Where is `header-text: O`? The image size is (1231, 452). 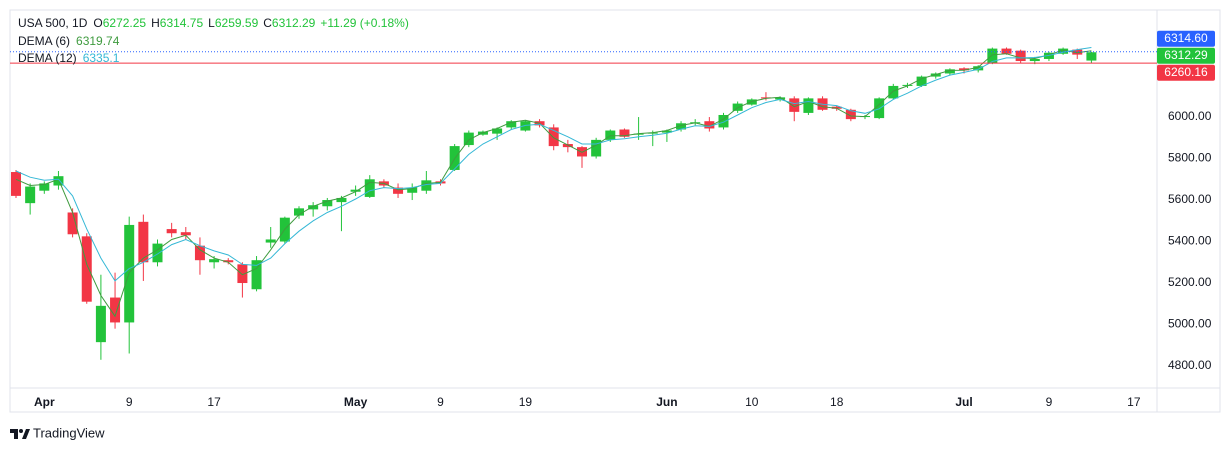
header-text: O is located at coordinates (97, 23).